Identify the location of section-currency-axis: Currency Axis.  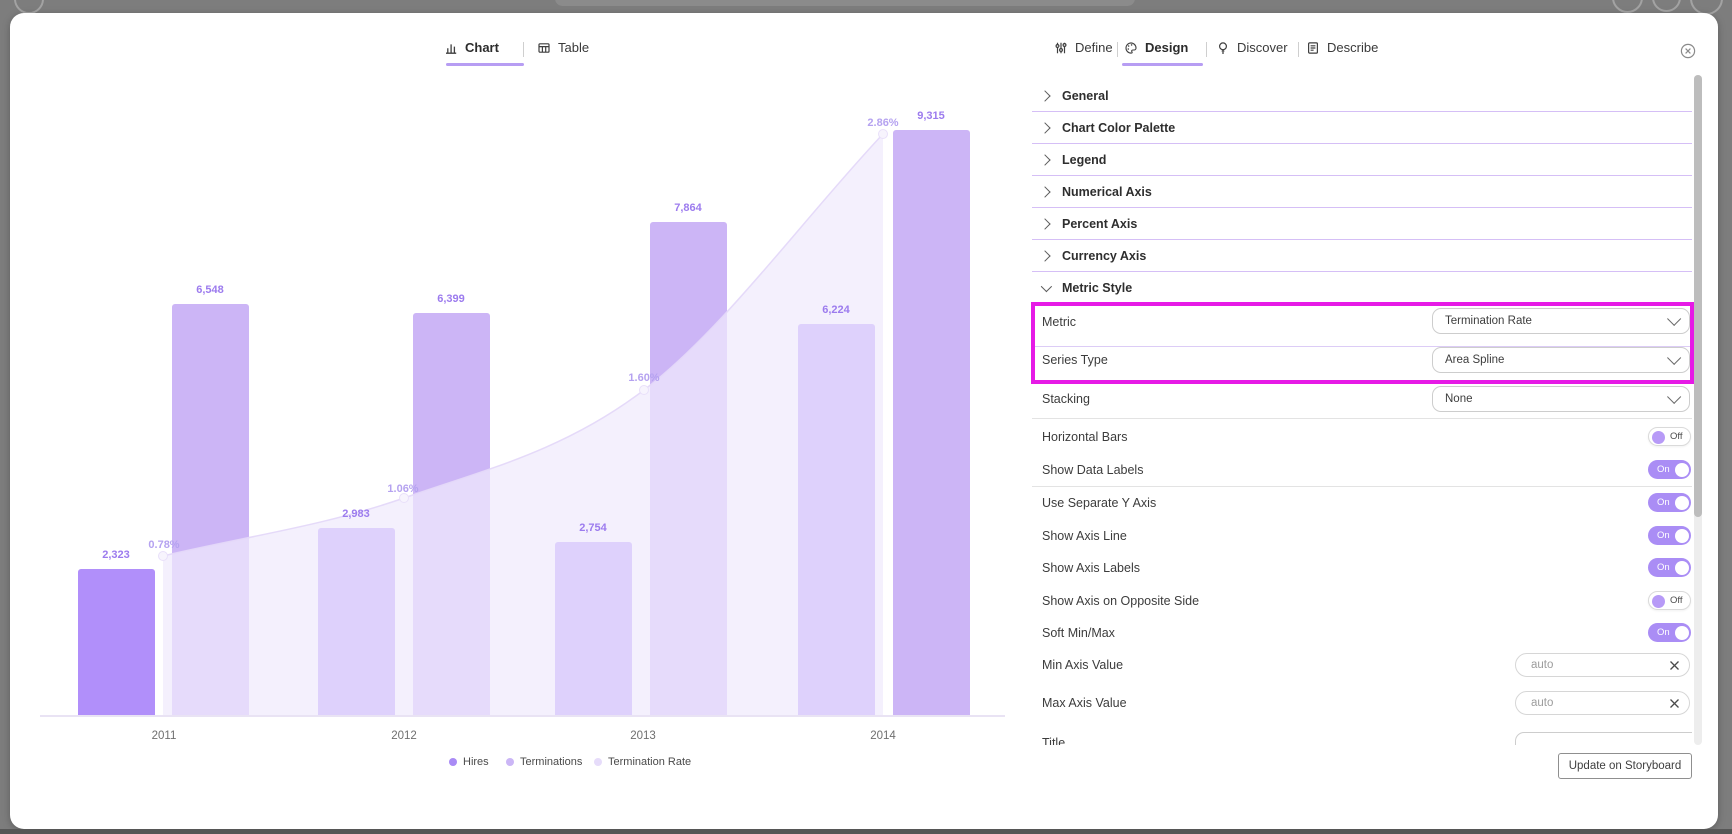
(1362, 256).